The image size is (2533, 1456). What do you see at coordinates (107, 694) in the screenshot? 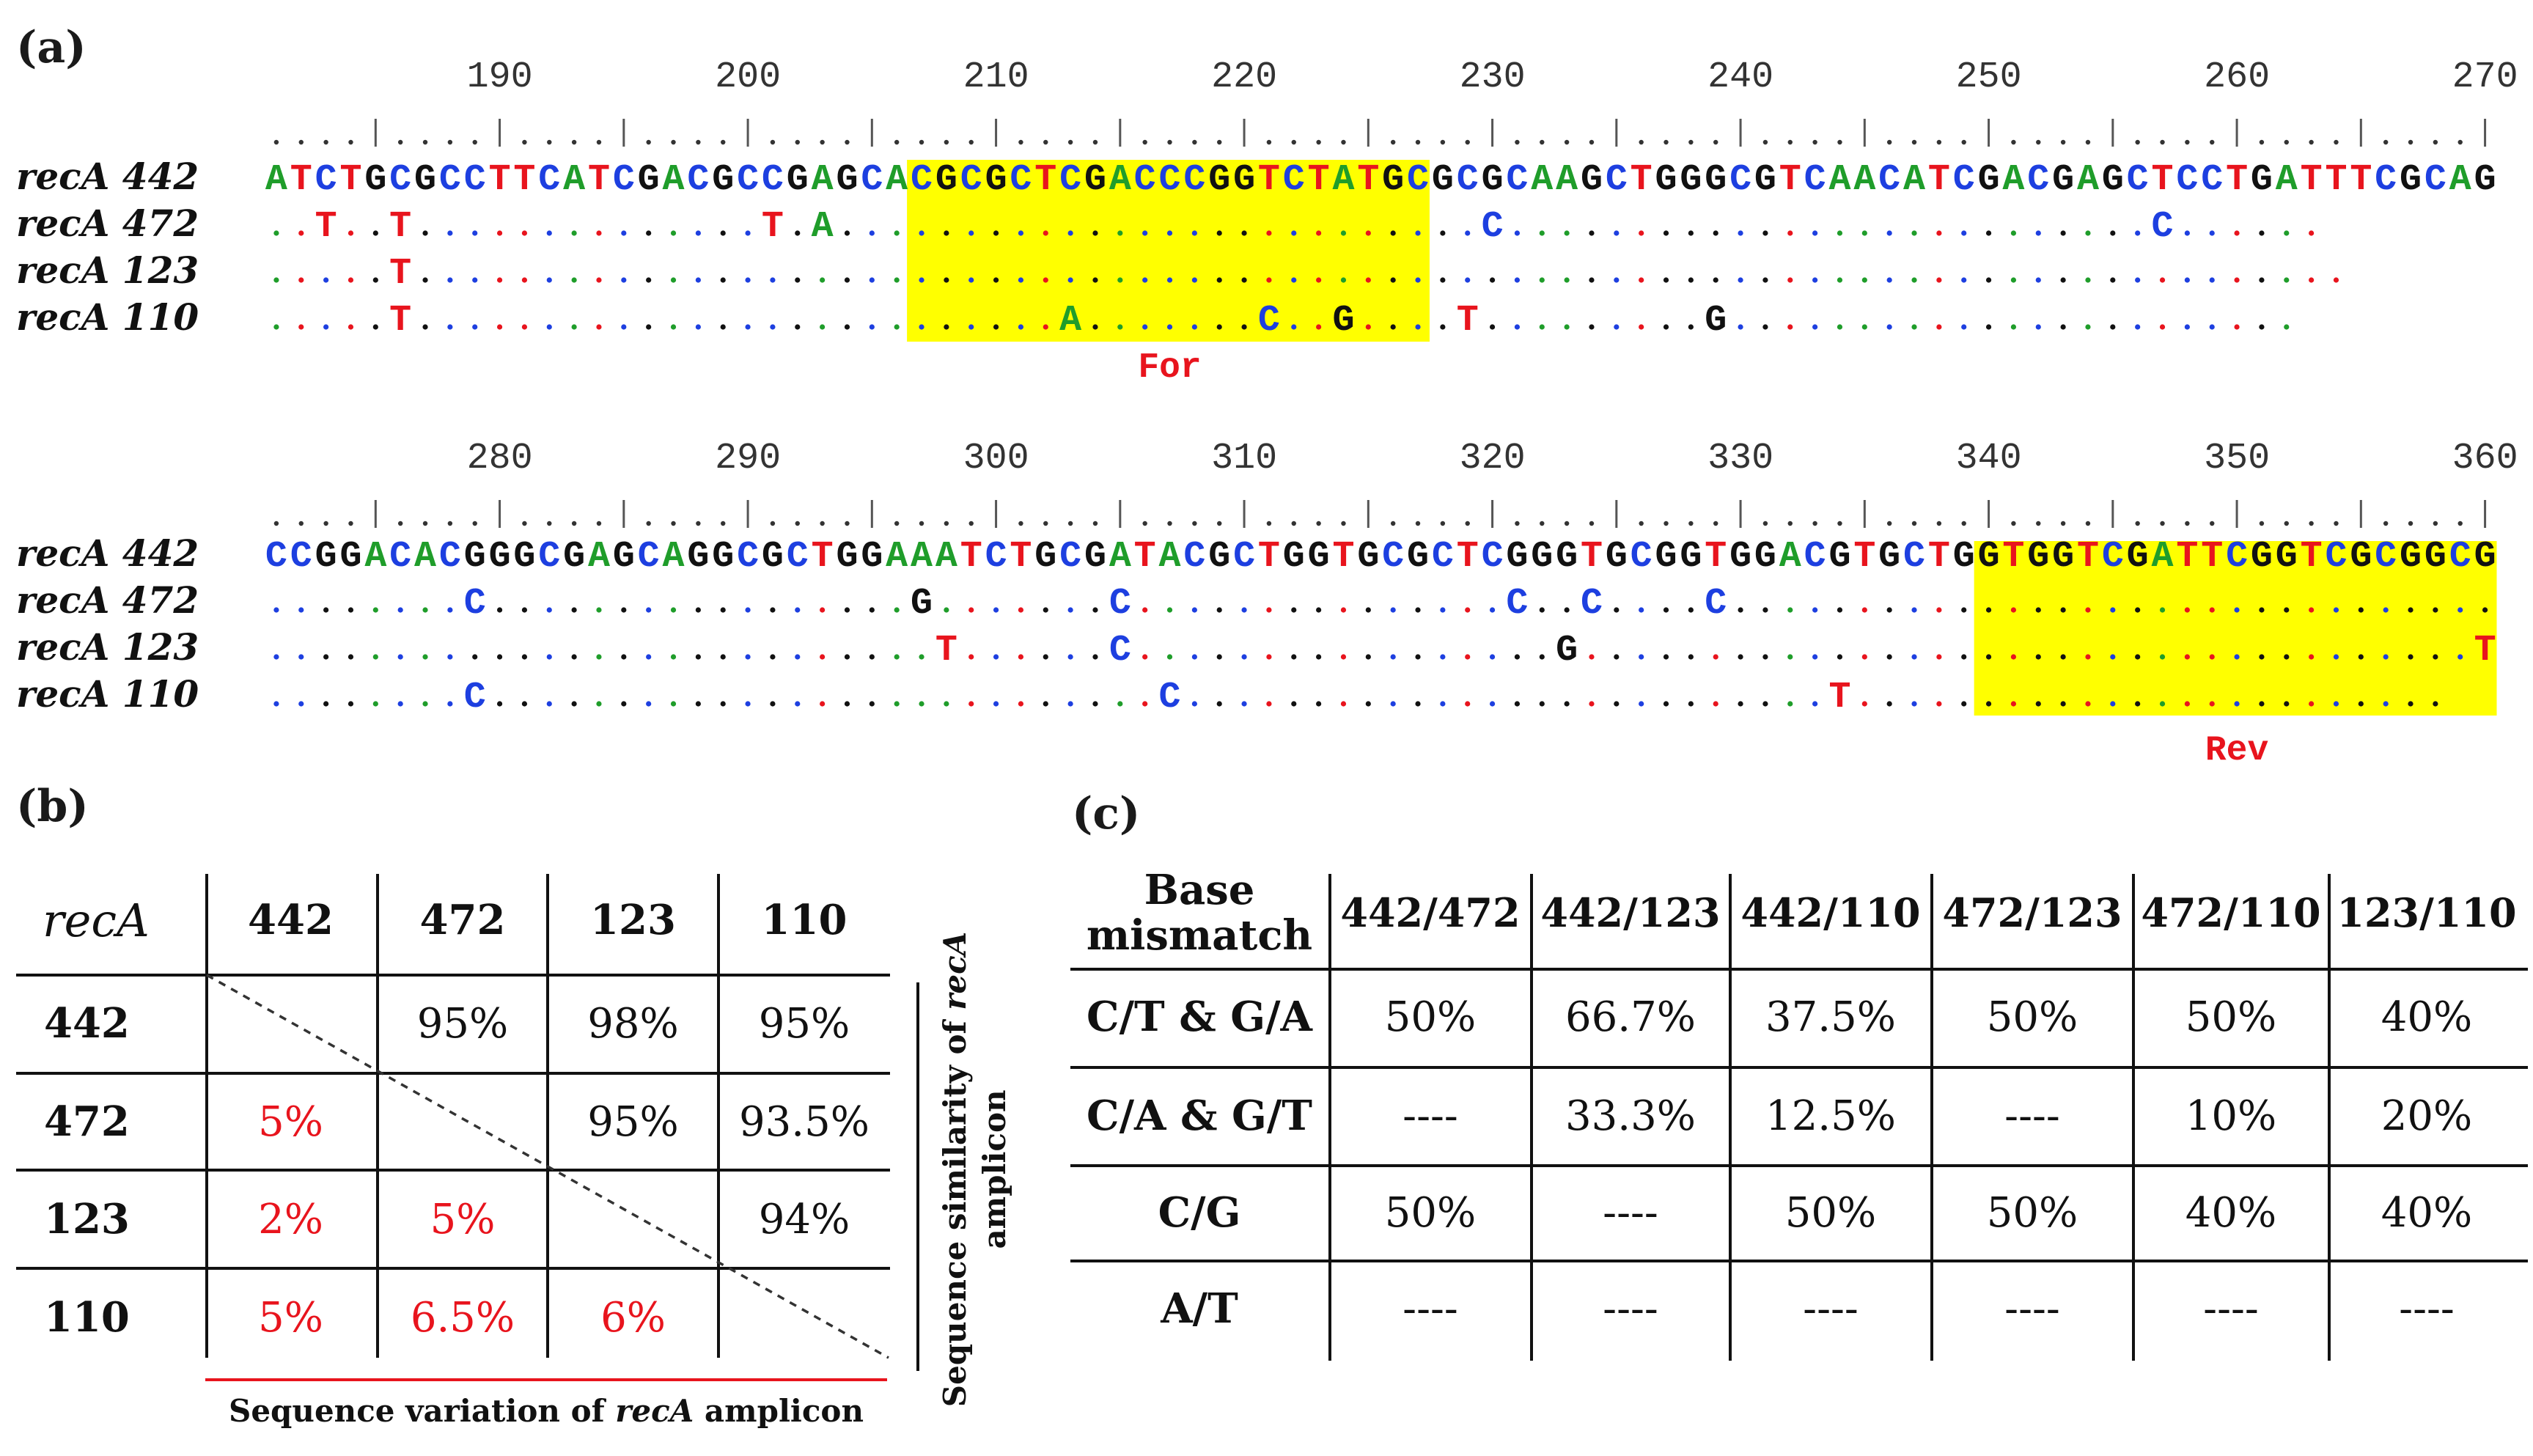
I see `sequence-name: recA 110` at bounding box center [107, 694].